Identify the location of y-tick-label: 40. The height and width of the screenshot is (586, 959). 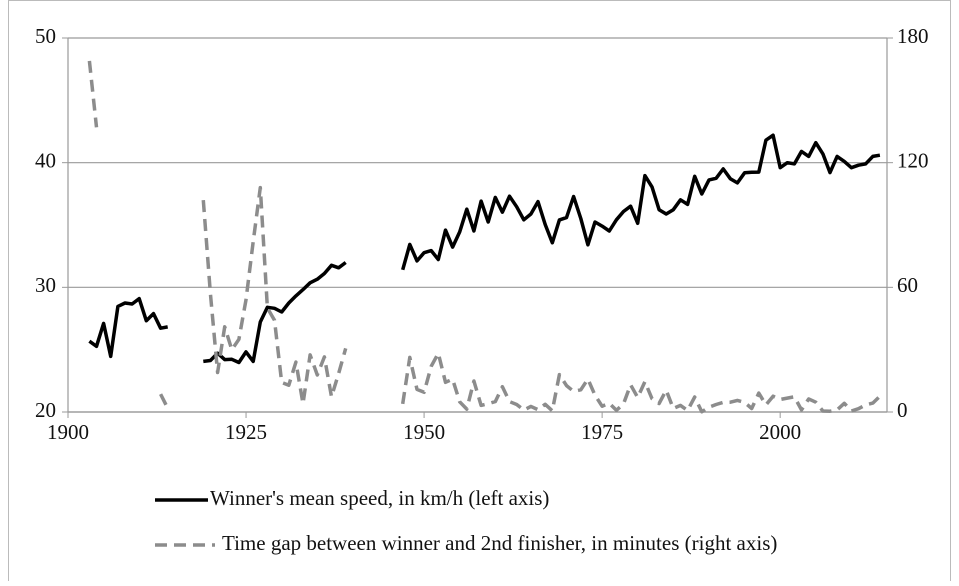
(45, 160).